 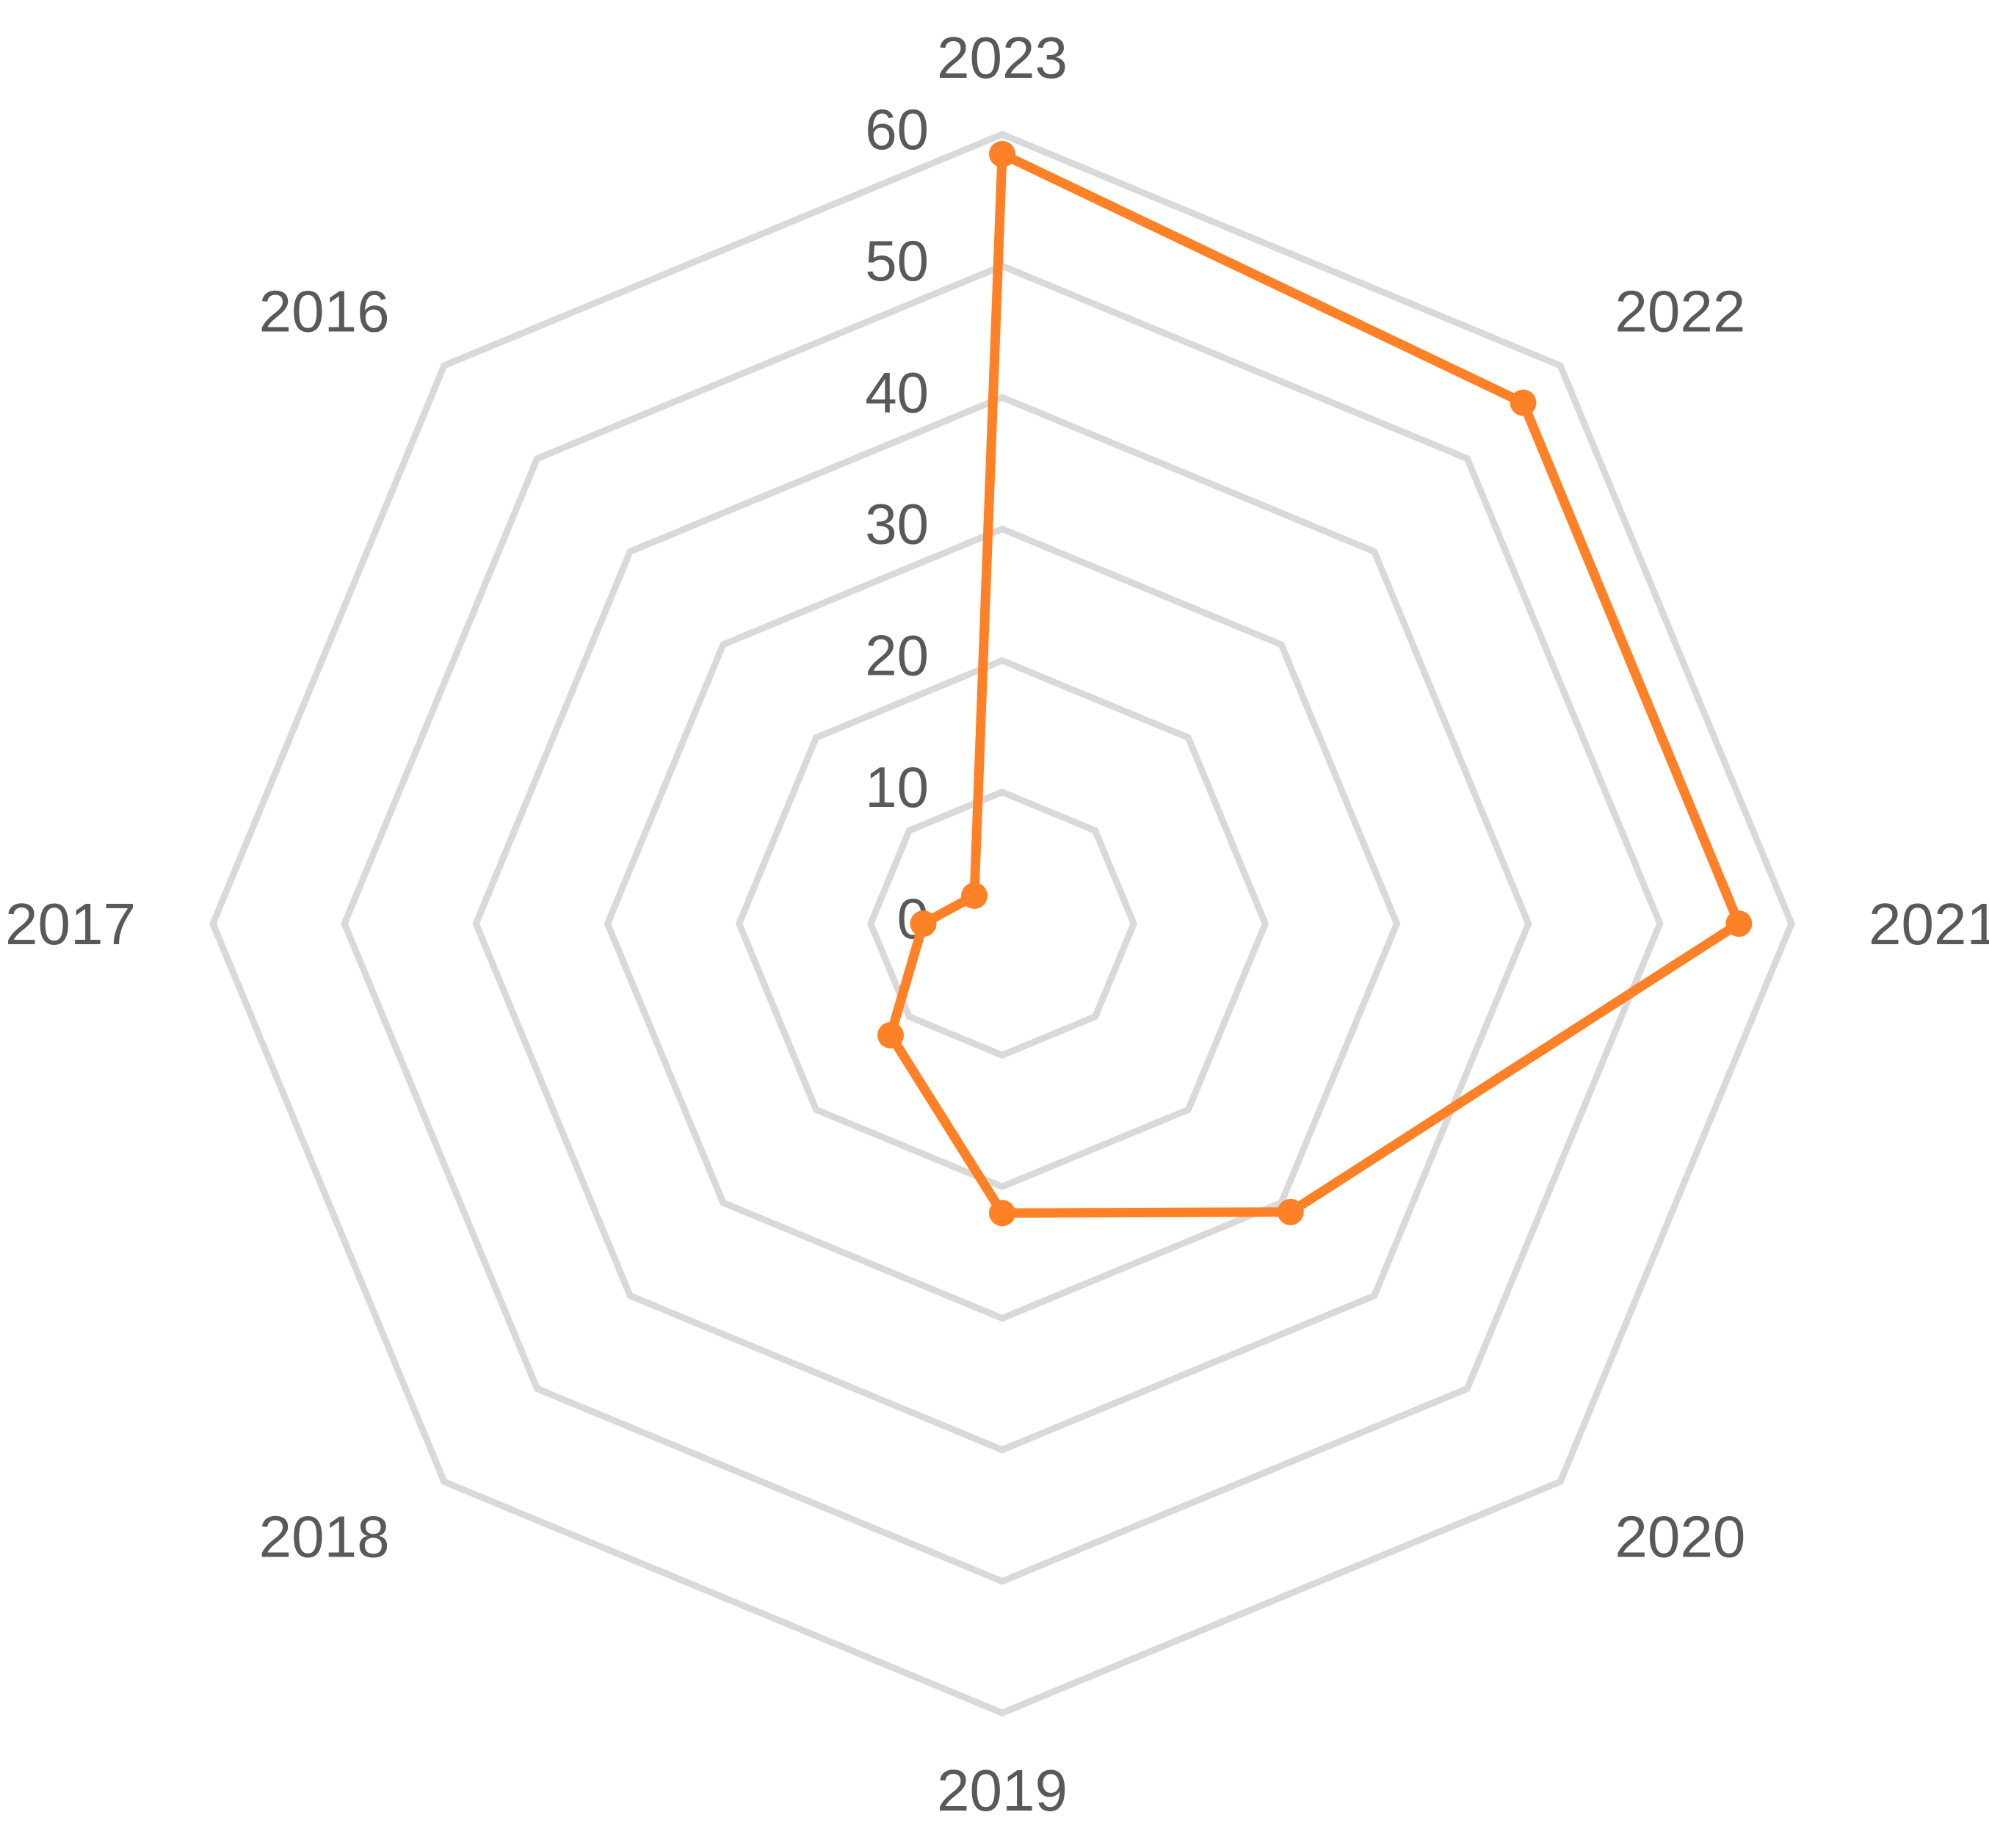 I want to click on category-label-2023: 2023, so click(x=1002, y=57).